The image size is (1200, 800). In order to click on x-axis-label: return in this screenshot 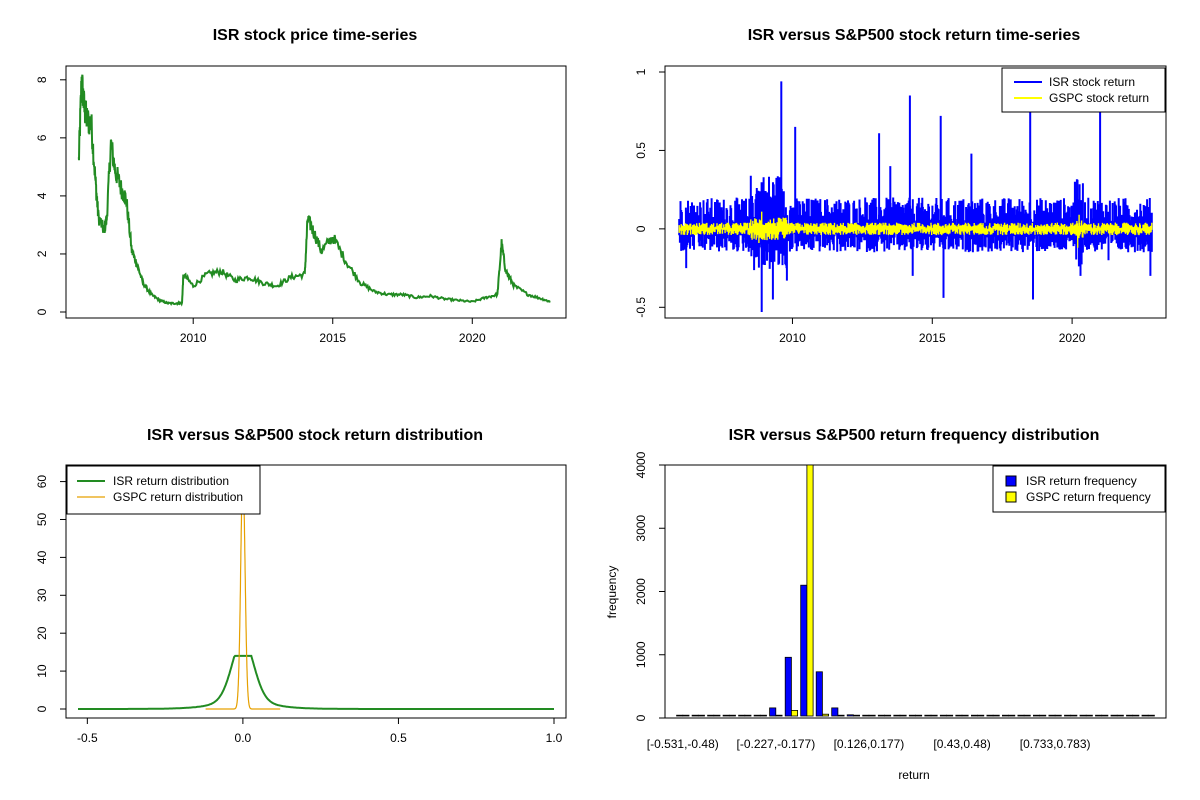, I will do `click(913, 775)`.